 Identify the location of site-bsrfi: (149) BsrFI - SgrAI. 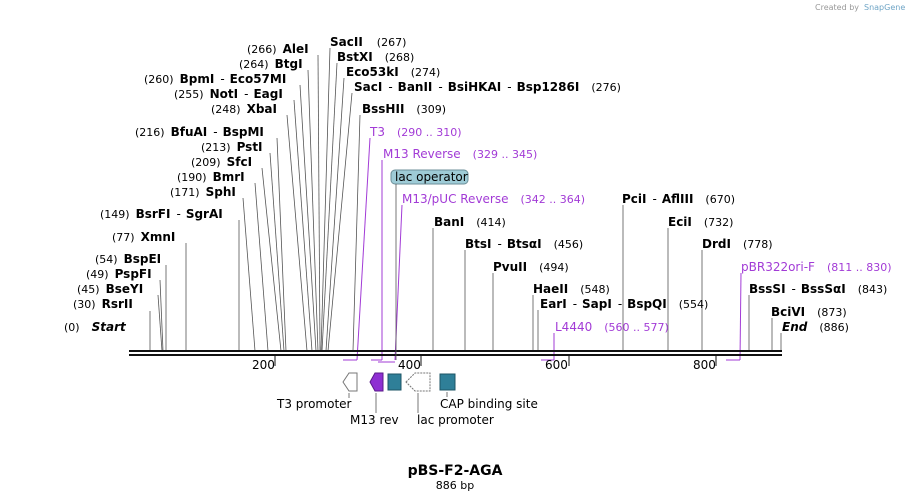
(161, 214).